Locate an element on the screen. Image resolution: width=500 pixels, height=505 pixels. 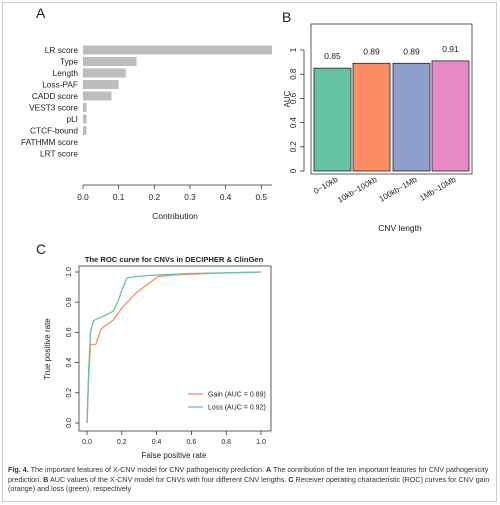
panel-c-y-tick-label: 1.0 is located at coordinates (69, 272).